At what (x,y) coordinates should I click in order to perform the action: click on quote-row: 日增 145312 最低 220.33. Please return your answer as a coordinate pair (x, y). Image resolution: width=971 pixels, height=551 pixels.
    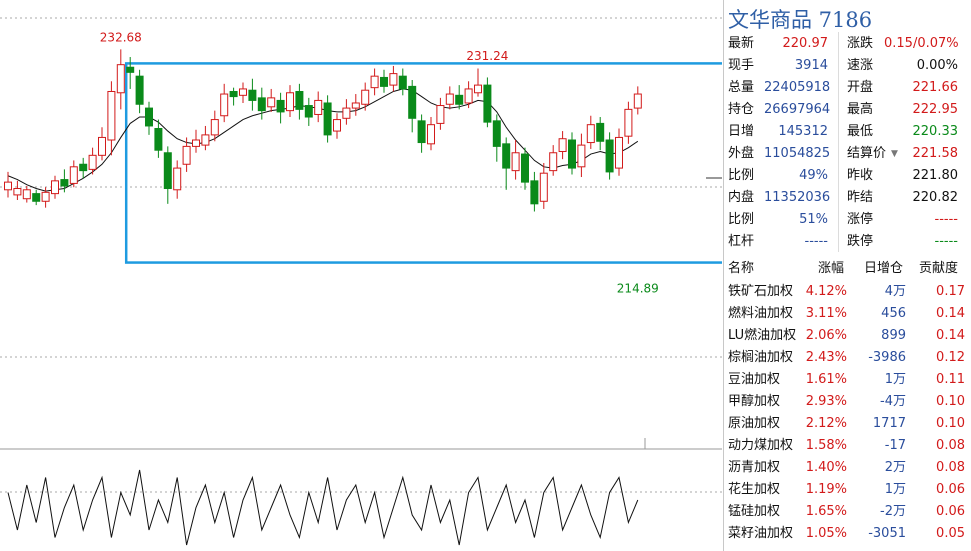
    Looking at the image, I should click on (847, 132).